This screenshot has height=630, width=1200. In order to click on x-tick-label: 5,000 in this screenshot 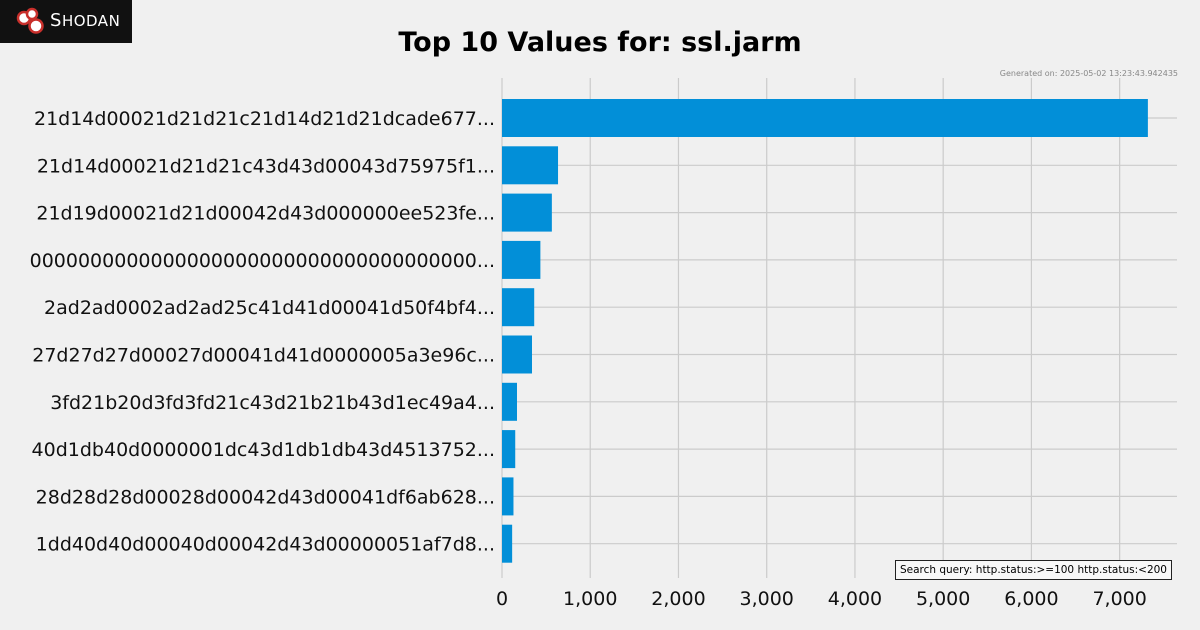, I will do `click(943, 599)`.